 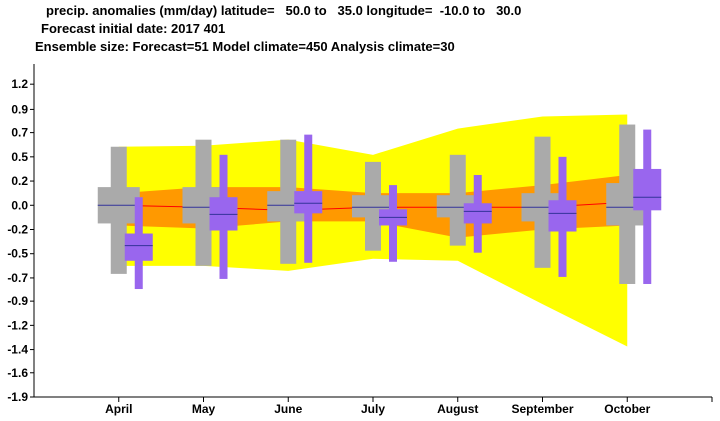 What do you see at coordinates (204, 409) in the screenshot?
I see `x-tick-label: May` at bounding box center [204, 409].